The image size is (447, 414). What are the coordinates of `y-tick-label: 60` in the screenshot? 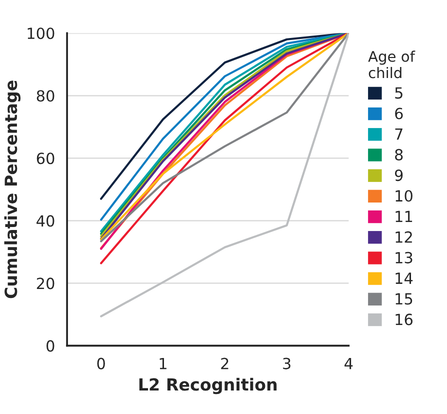 It's located at (45, 158).